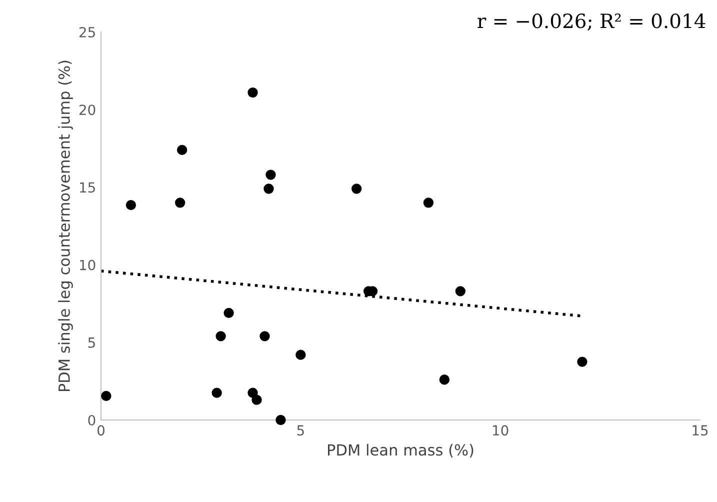  Describe the element at coordinates (500, 430) in the screenshot. I see `x-tick-label: 10` at that location.